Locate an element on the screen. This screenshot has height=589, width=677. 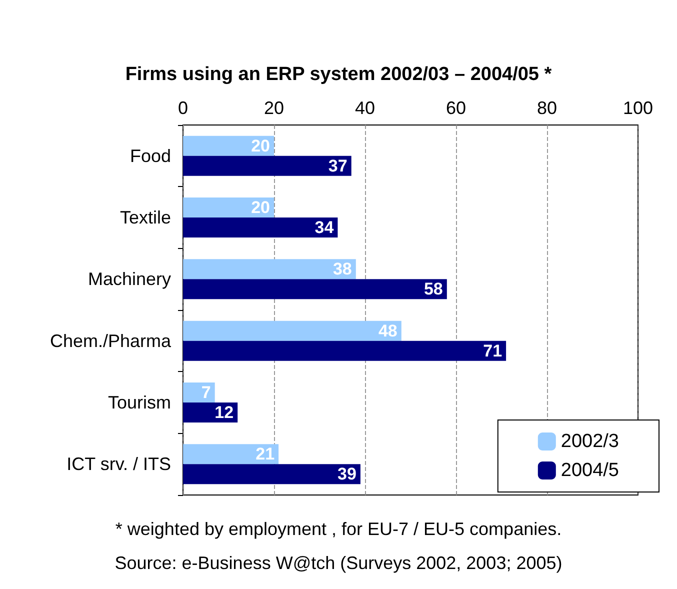
data-label: 37 is located at coordinates (338, 166).